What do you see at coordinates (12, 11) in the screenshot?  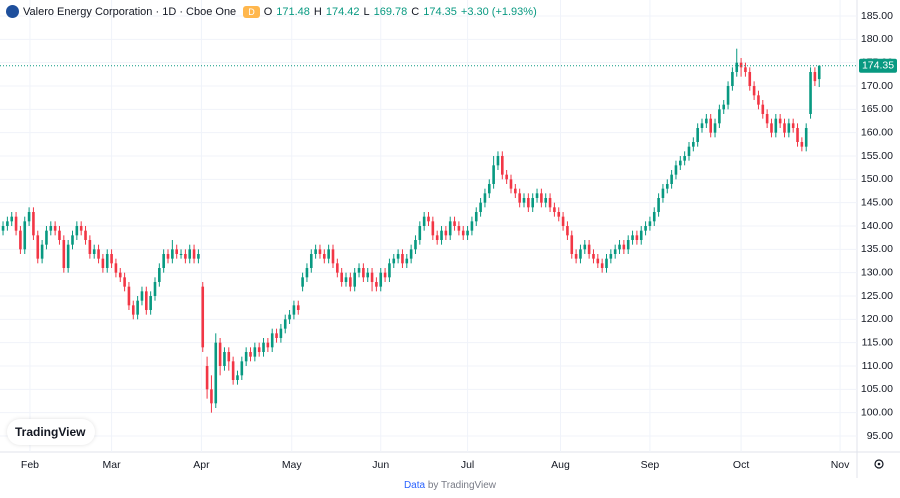 I see `symbol-icon` at bounding box center [12, 11].